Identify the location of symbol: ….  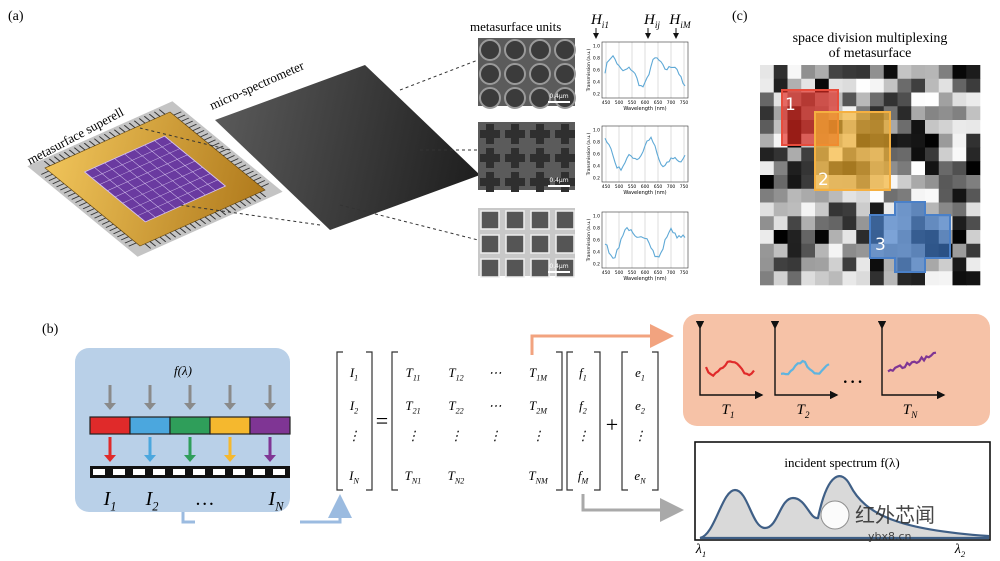
(853, 375).